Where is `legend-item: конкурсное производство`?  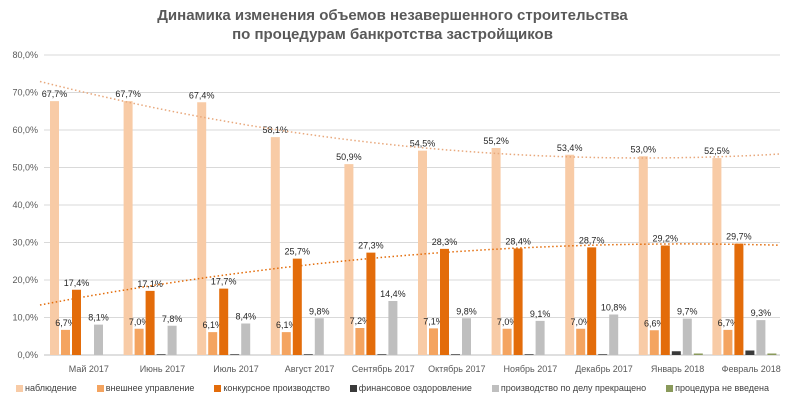 legend-item: конкурсное производство is located at coordinates (272, 388).